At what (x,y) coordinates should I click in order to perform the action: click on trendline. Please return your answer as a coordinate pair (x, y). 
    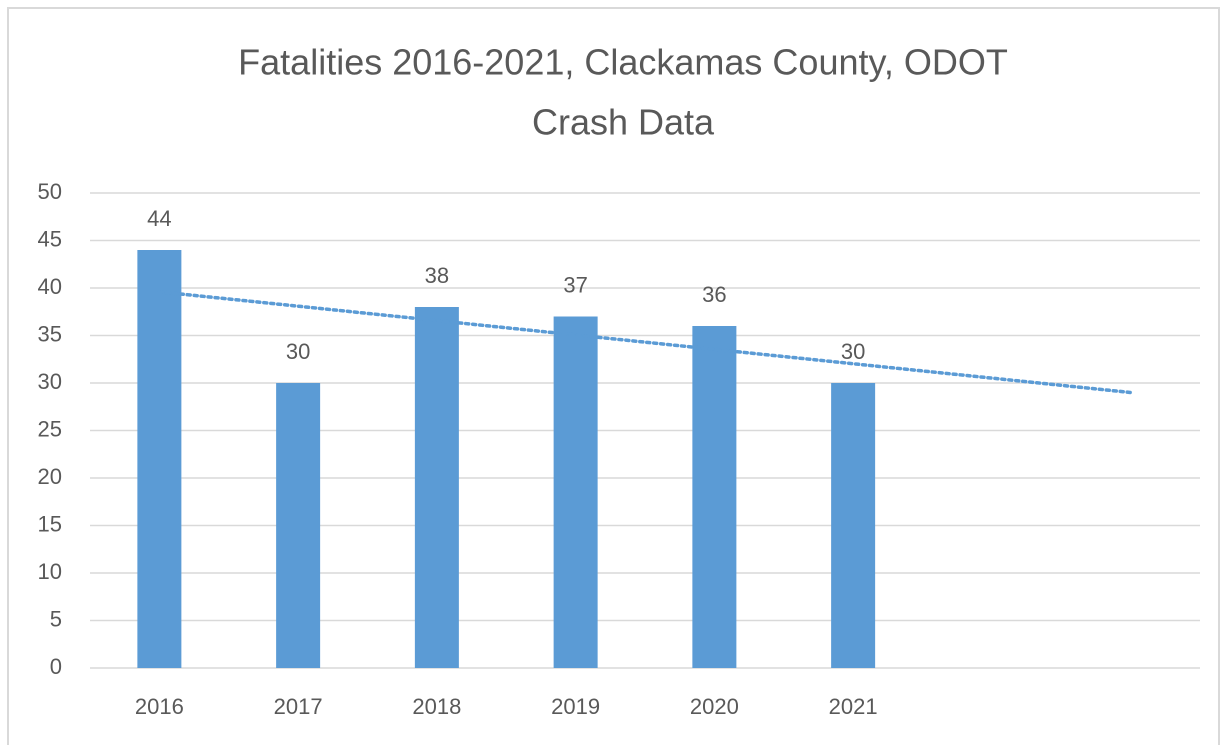
    Looking at the image, I should click on (645, 342).